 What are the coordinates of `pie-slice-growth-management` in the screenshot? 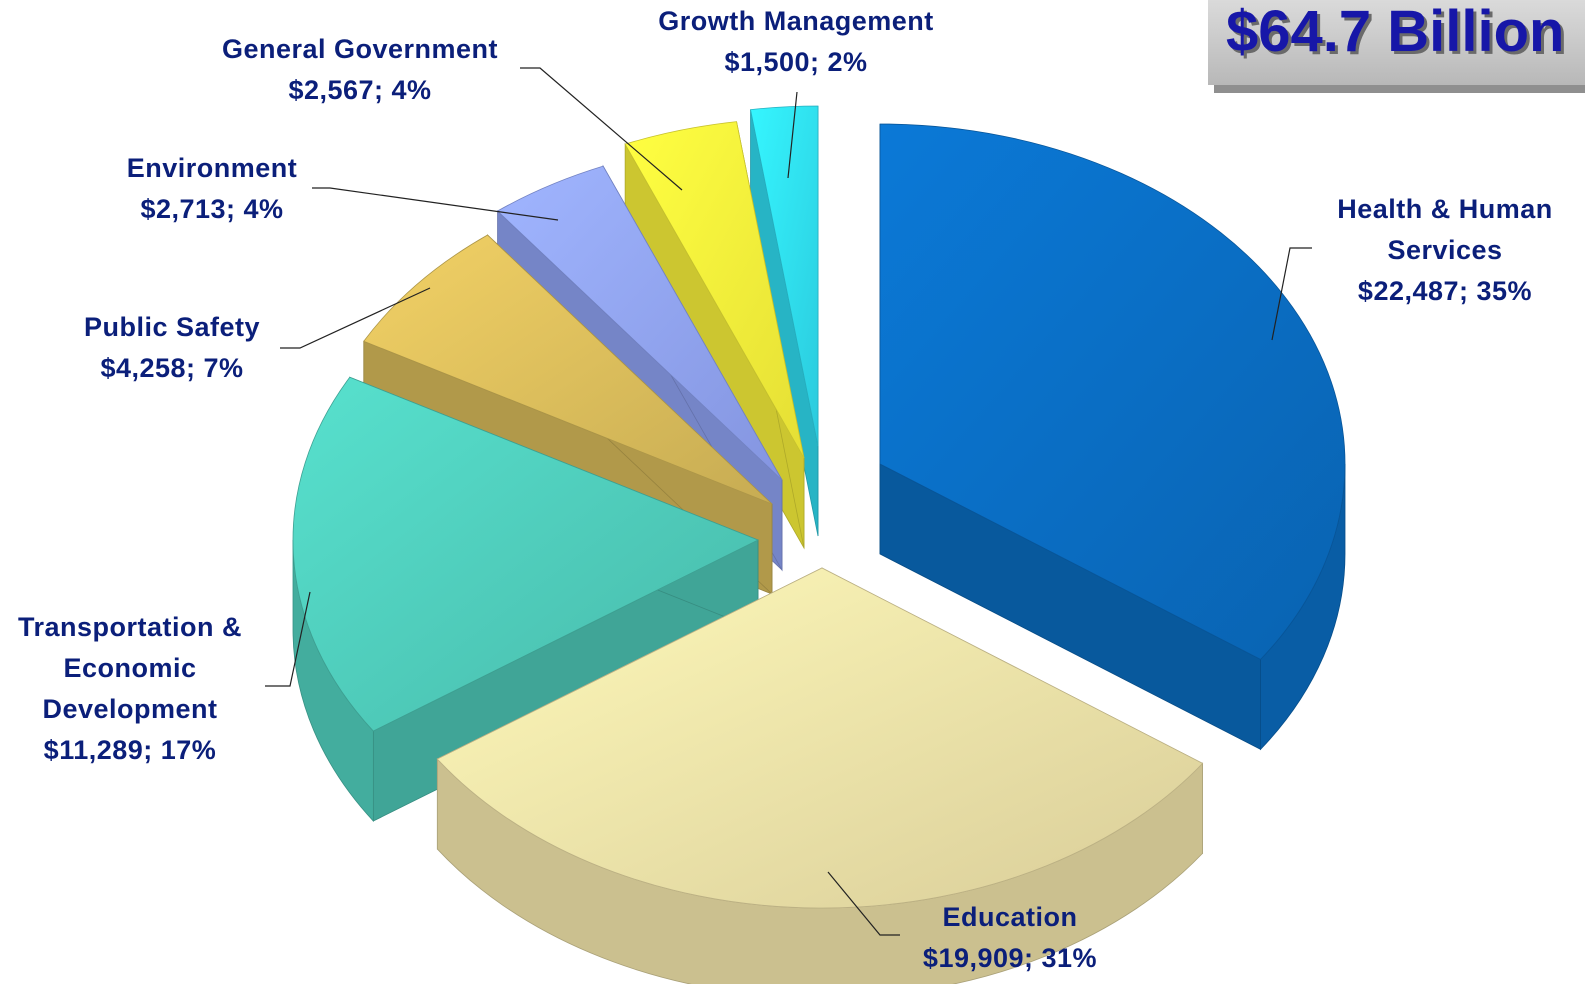 It's located at (784, 321).